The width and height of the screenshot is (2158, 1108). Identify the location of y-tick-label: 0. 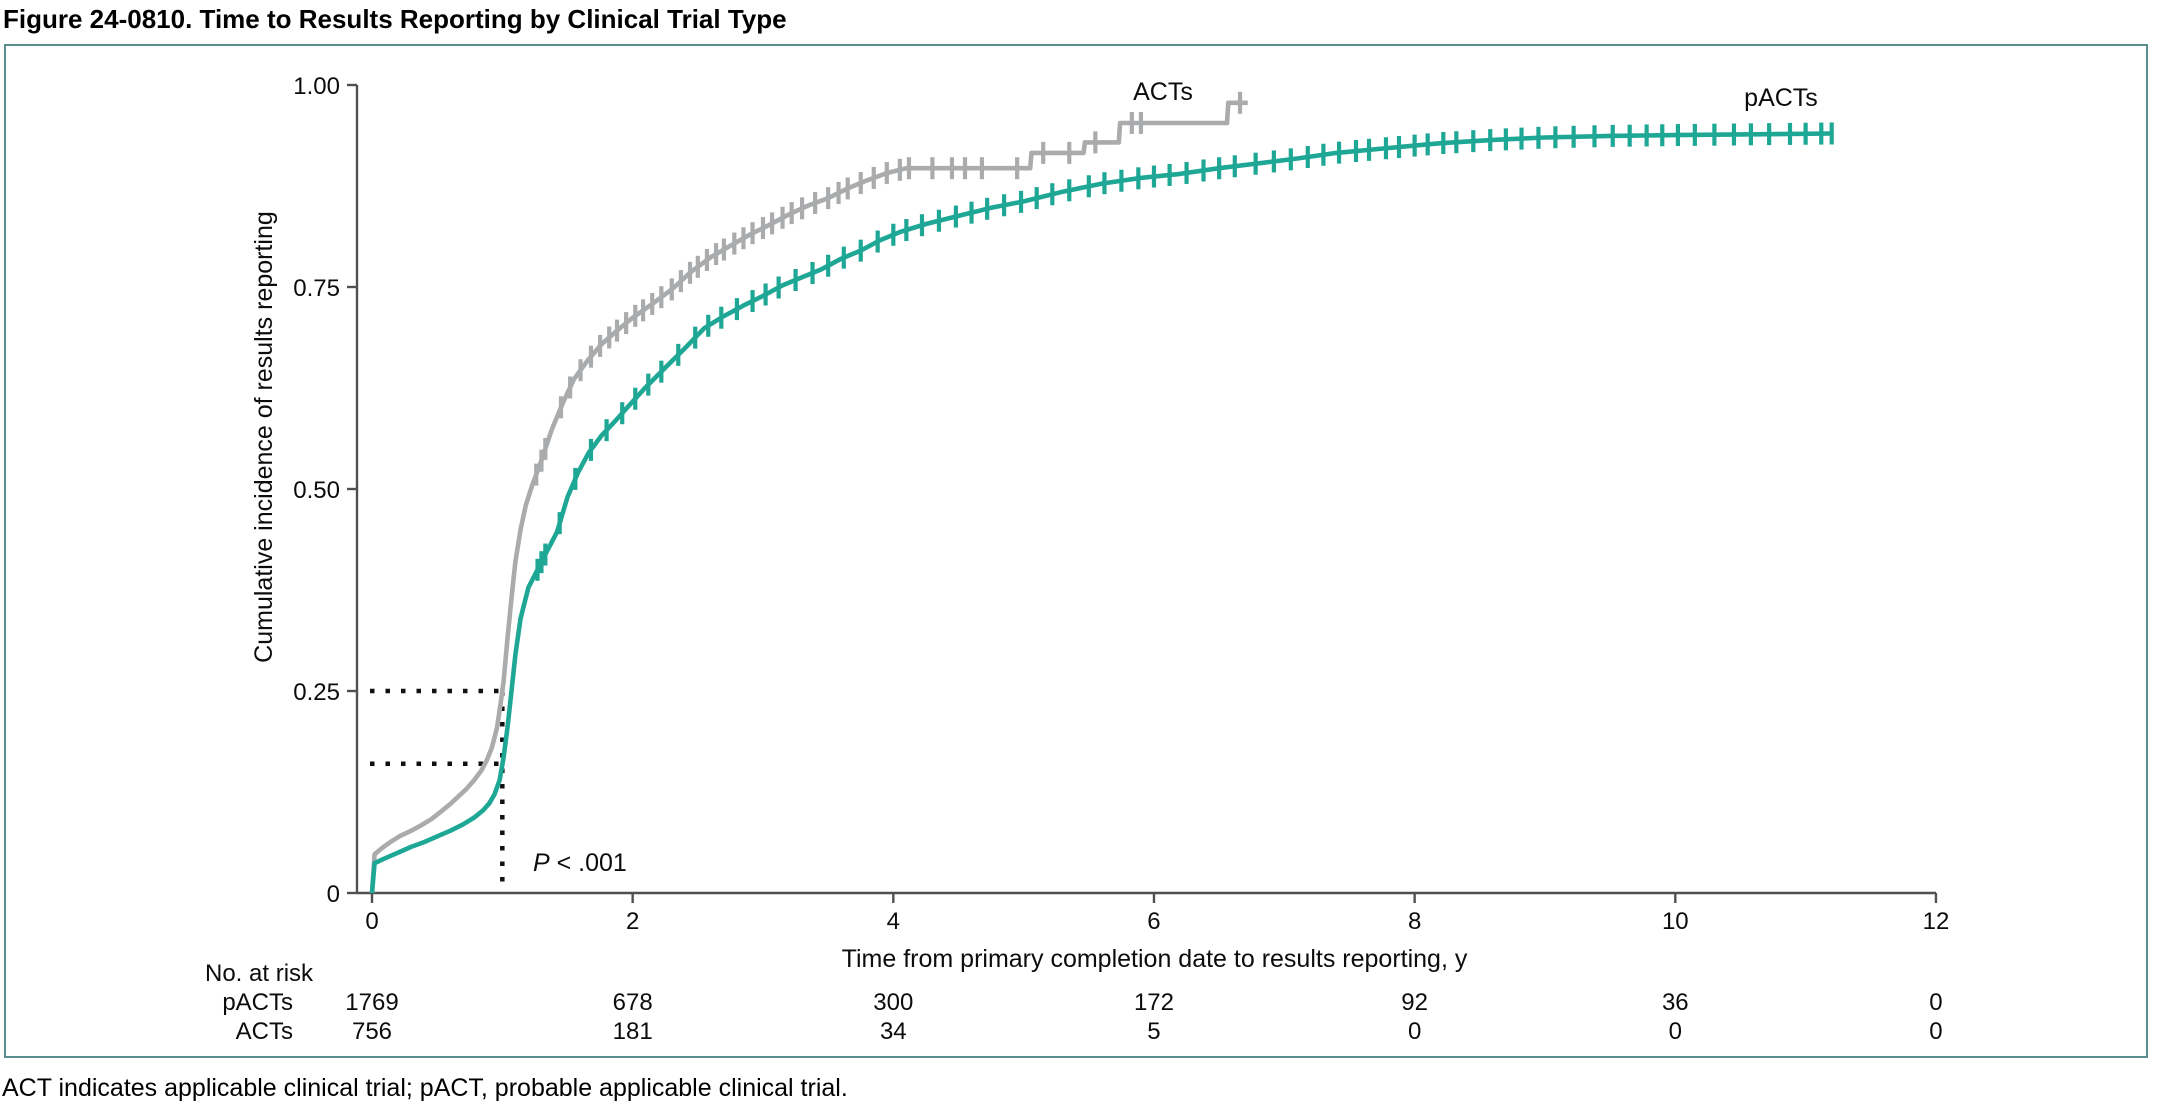
(333, 894).